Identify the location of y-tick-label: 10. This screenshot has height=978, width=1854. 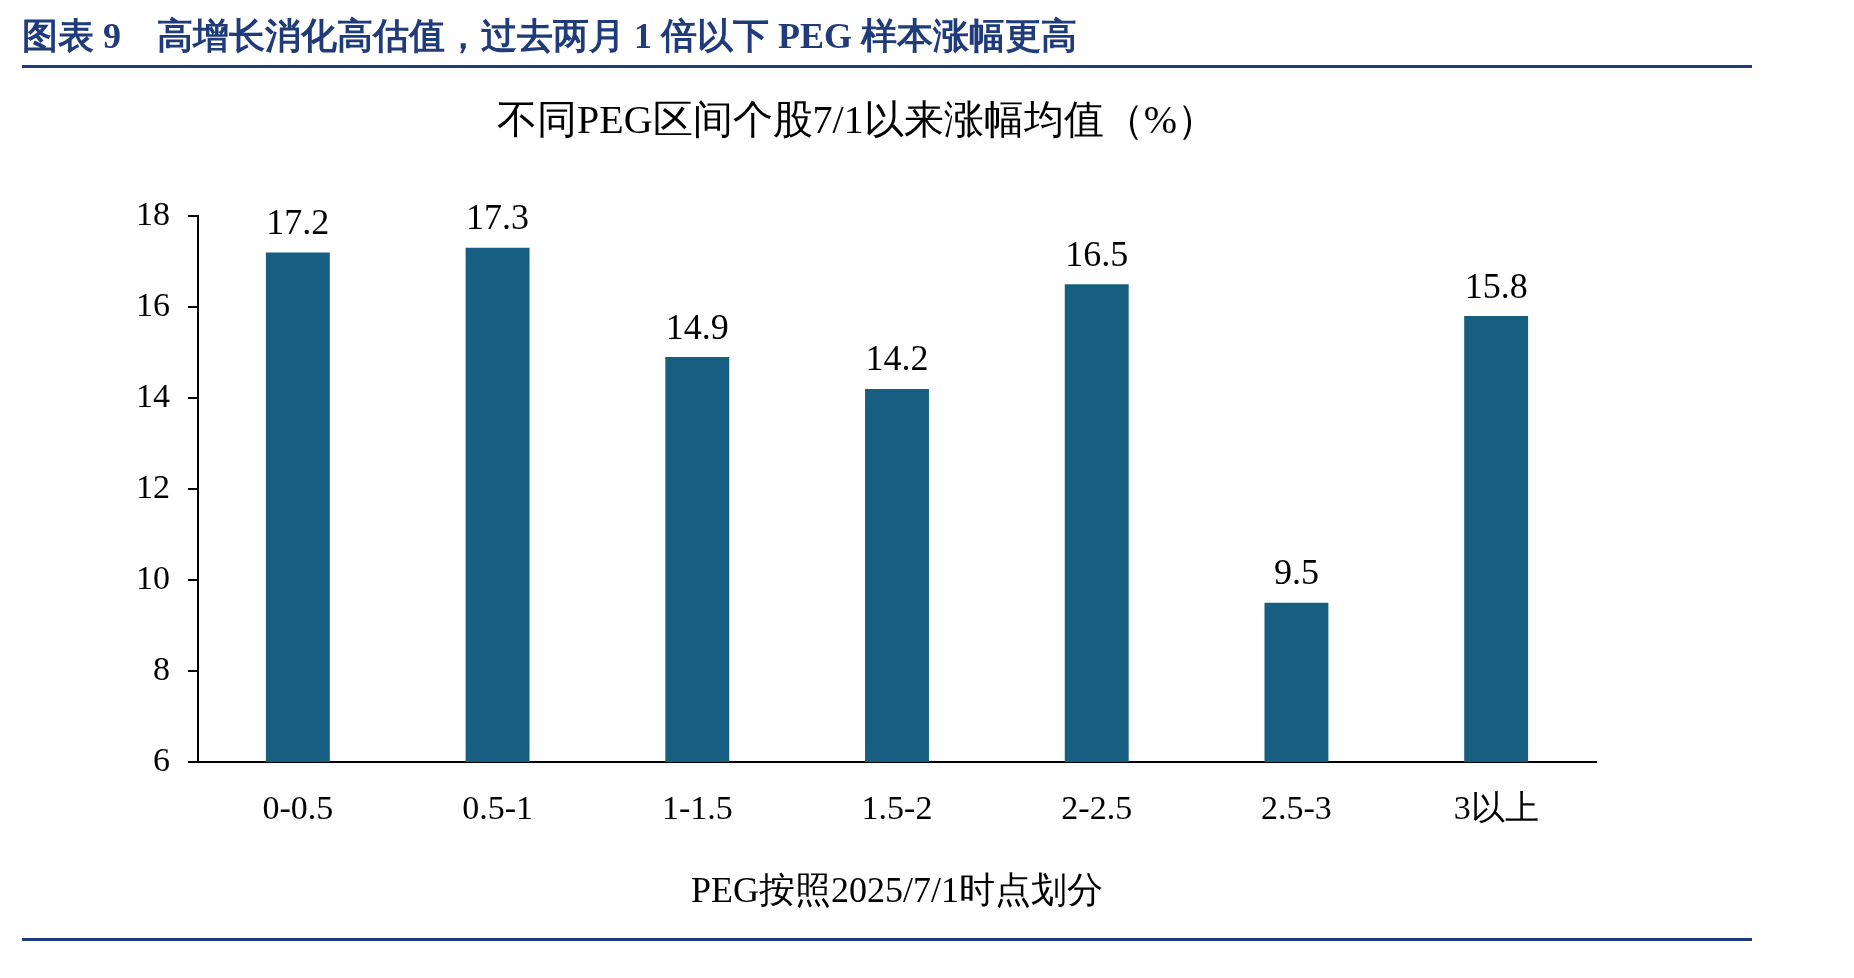
(153, 577).